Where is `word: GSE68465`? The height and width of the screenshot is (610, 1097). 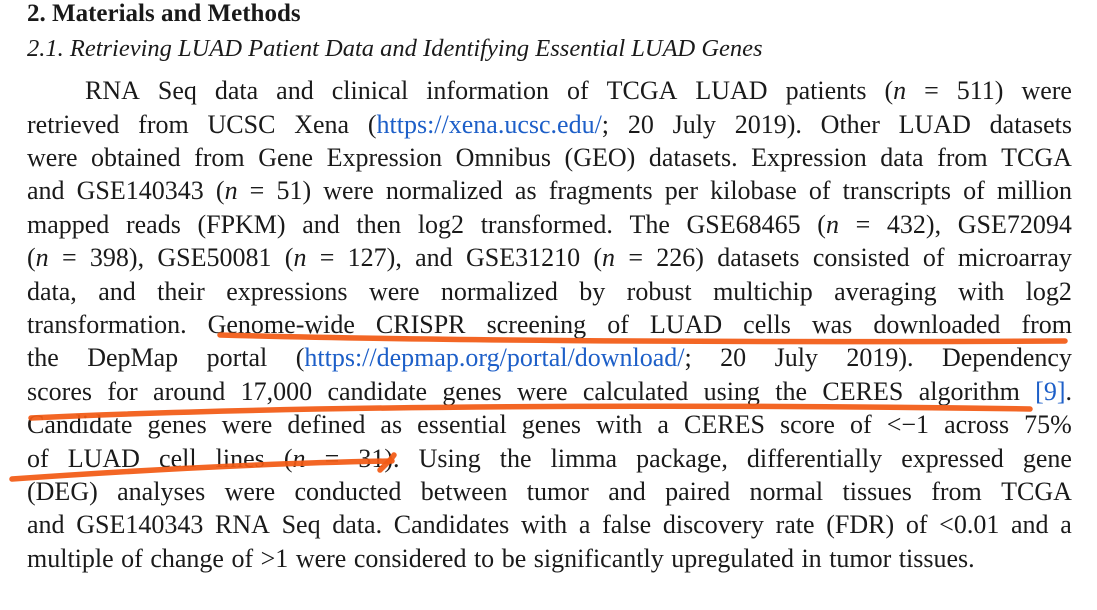
word: GSE68465 is located at coordinates (743, 224).